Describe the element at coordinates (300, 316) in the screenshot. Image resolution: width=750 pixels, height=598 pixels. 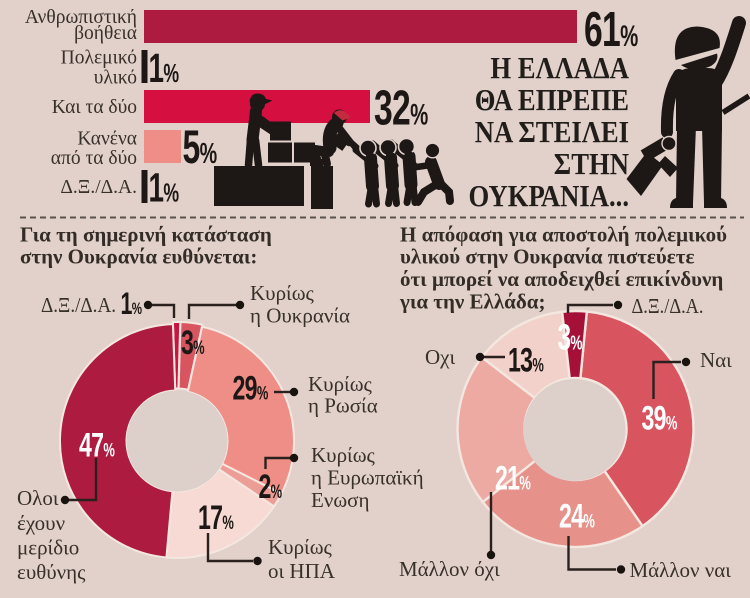
I see `svg-text: η Ουκρανία` at that location.